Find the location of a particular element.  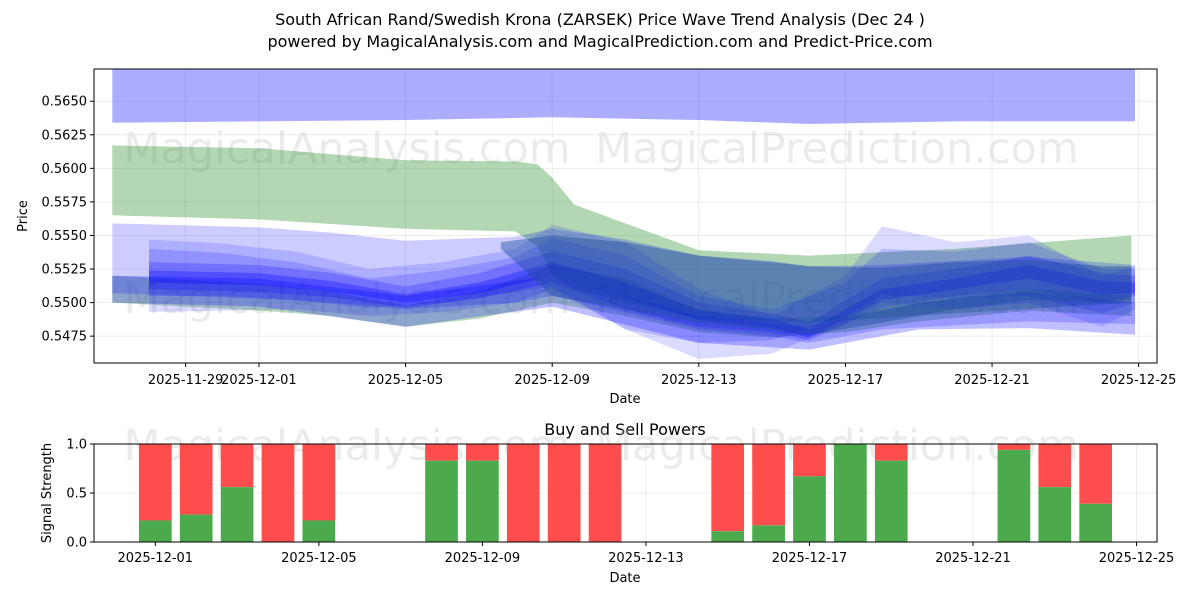

price-y-tick-label: 0.5475 is located at coordinates (65, 337).